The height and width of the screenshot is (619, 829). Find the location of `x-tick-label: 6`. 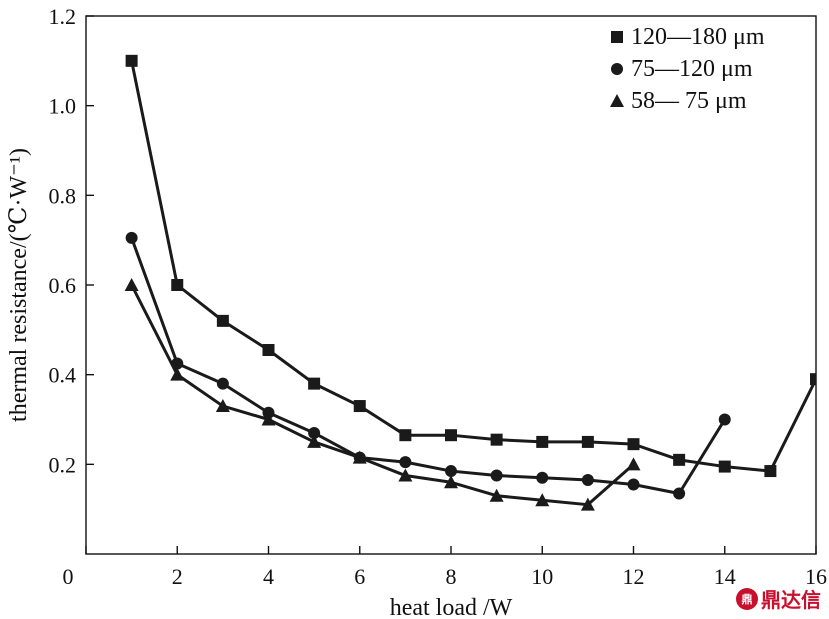

x-tick-label: 6 is located at coordinates (359, 576).